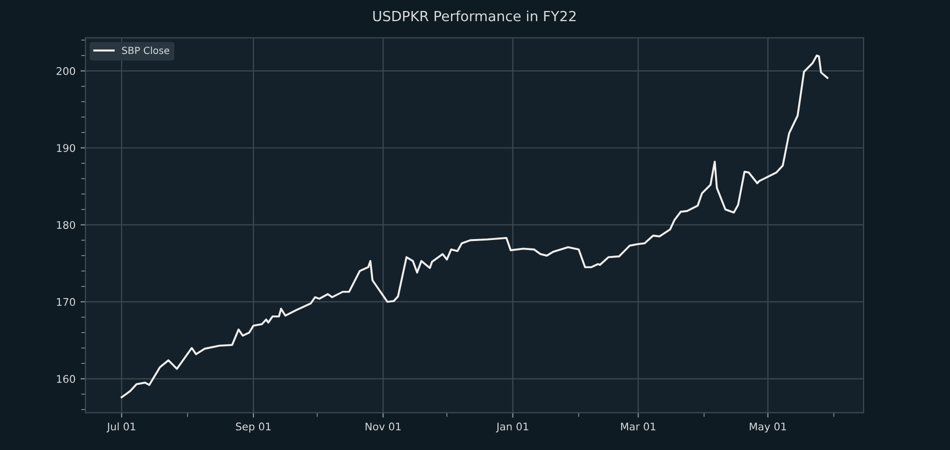  What do you see at coordinates (121, 427) in the screenshot?
I see `x-tick-label: Jul 01` at bounding box center [121, 427].